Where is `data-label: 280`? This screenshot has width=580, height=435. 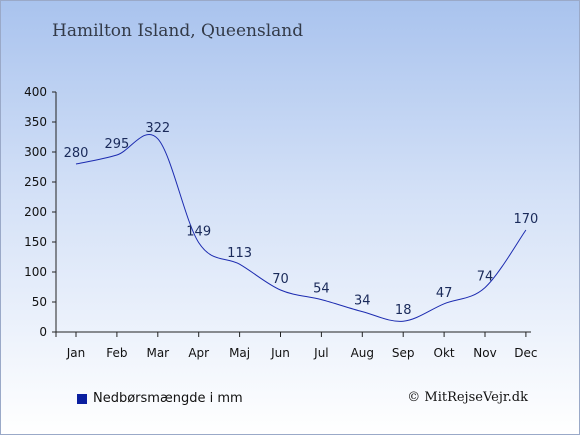
data-label: 280 is located at coordinates (76, 153).